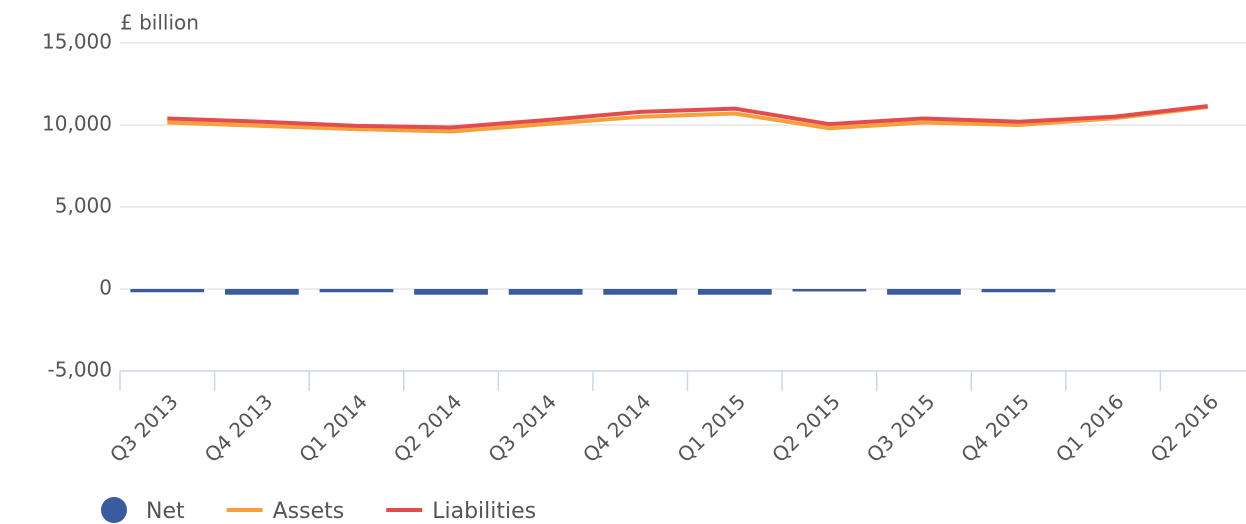 The image size is (1246, 524). Describe the element at coordinates (77, 124) in the screenshot. I see `y-tick-label: 10,000` at that location.